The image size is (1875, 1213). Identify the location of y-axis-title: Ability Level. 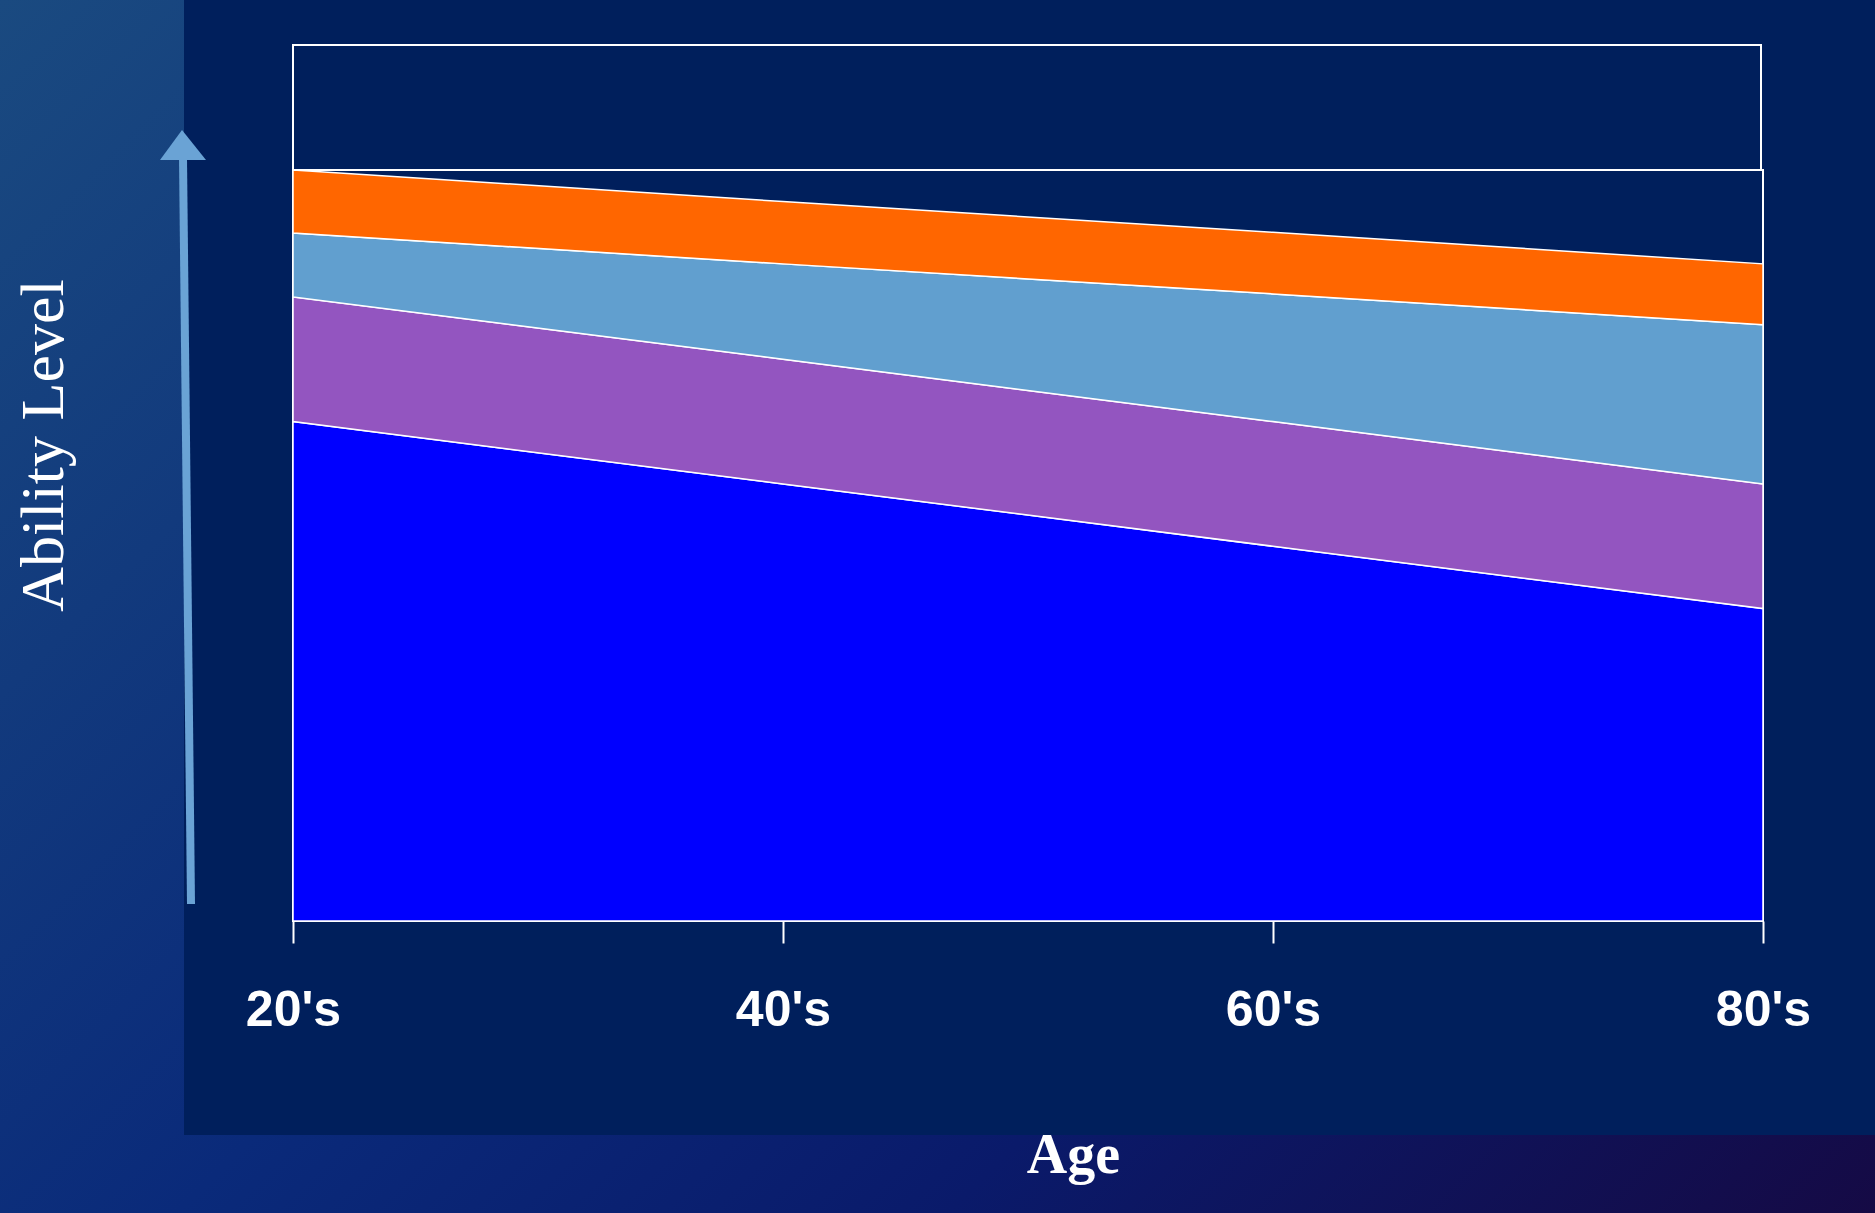
(41, 445).